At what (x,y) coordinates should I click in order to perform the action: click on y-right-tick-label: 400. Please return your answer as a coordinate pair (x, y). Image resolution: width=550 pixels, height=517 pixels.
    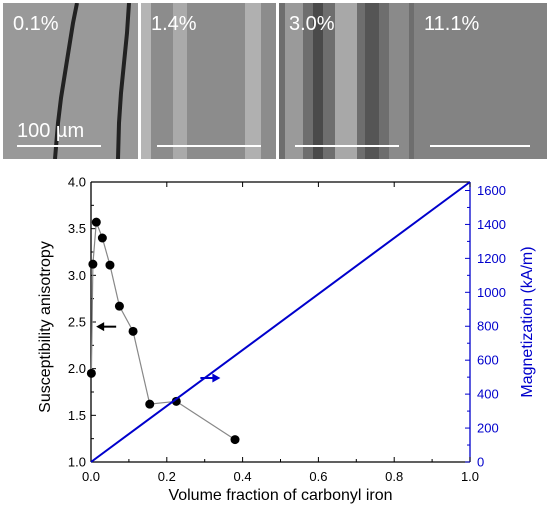
    Looking at the image, I should click on (488, 394).